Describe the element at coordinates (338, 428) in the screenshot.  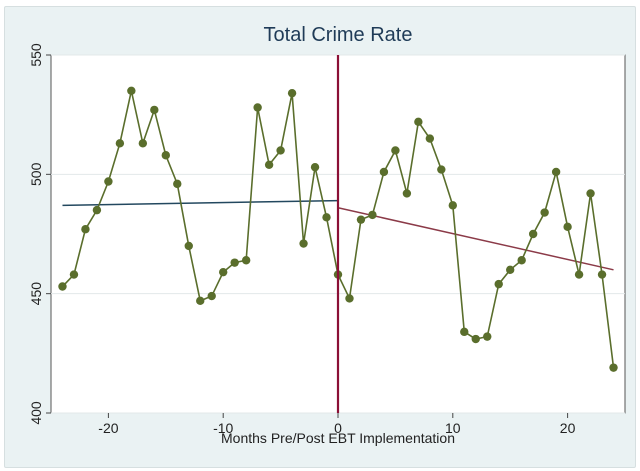
I see `x-tick-label: 0` at that location.